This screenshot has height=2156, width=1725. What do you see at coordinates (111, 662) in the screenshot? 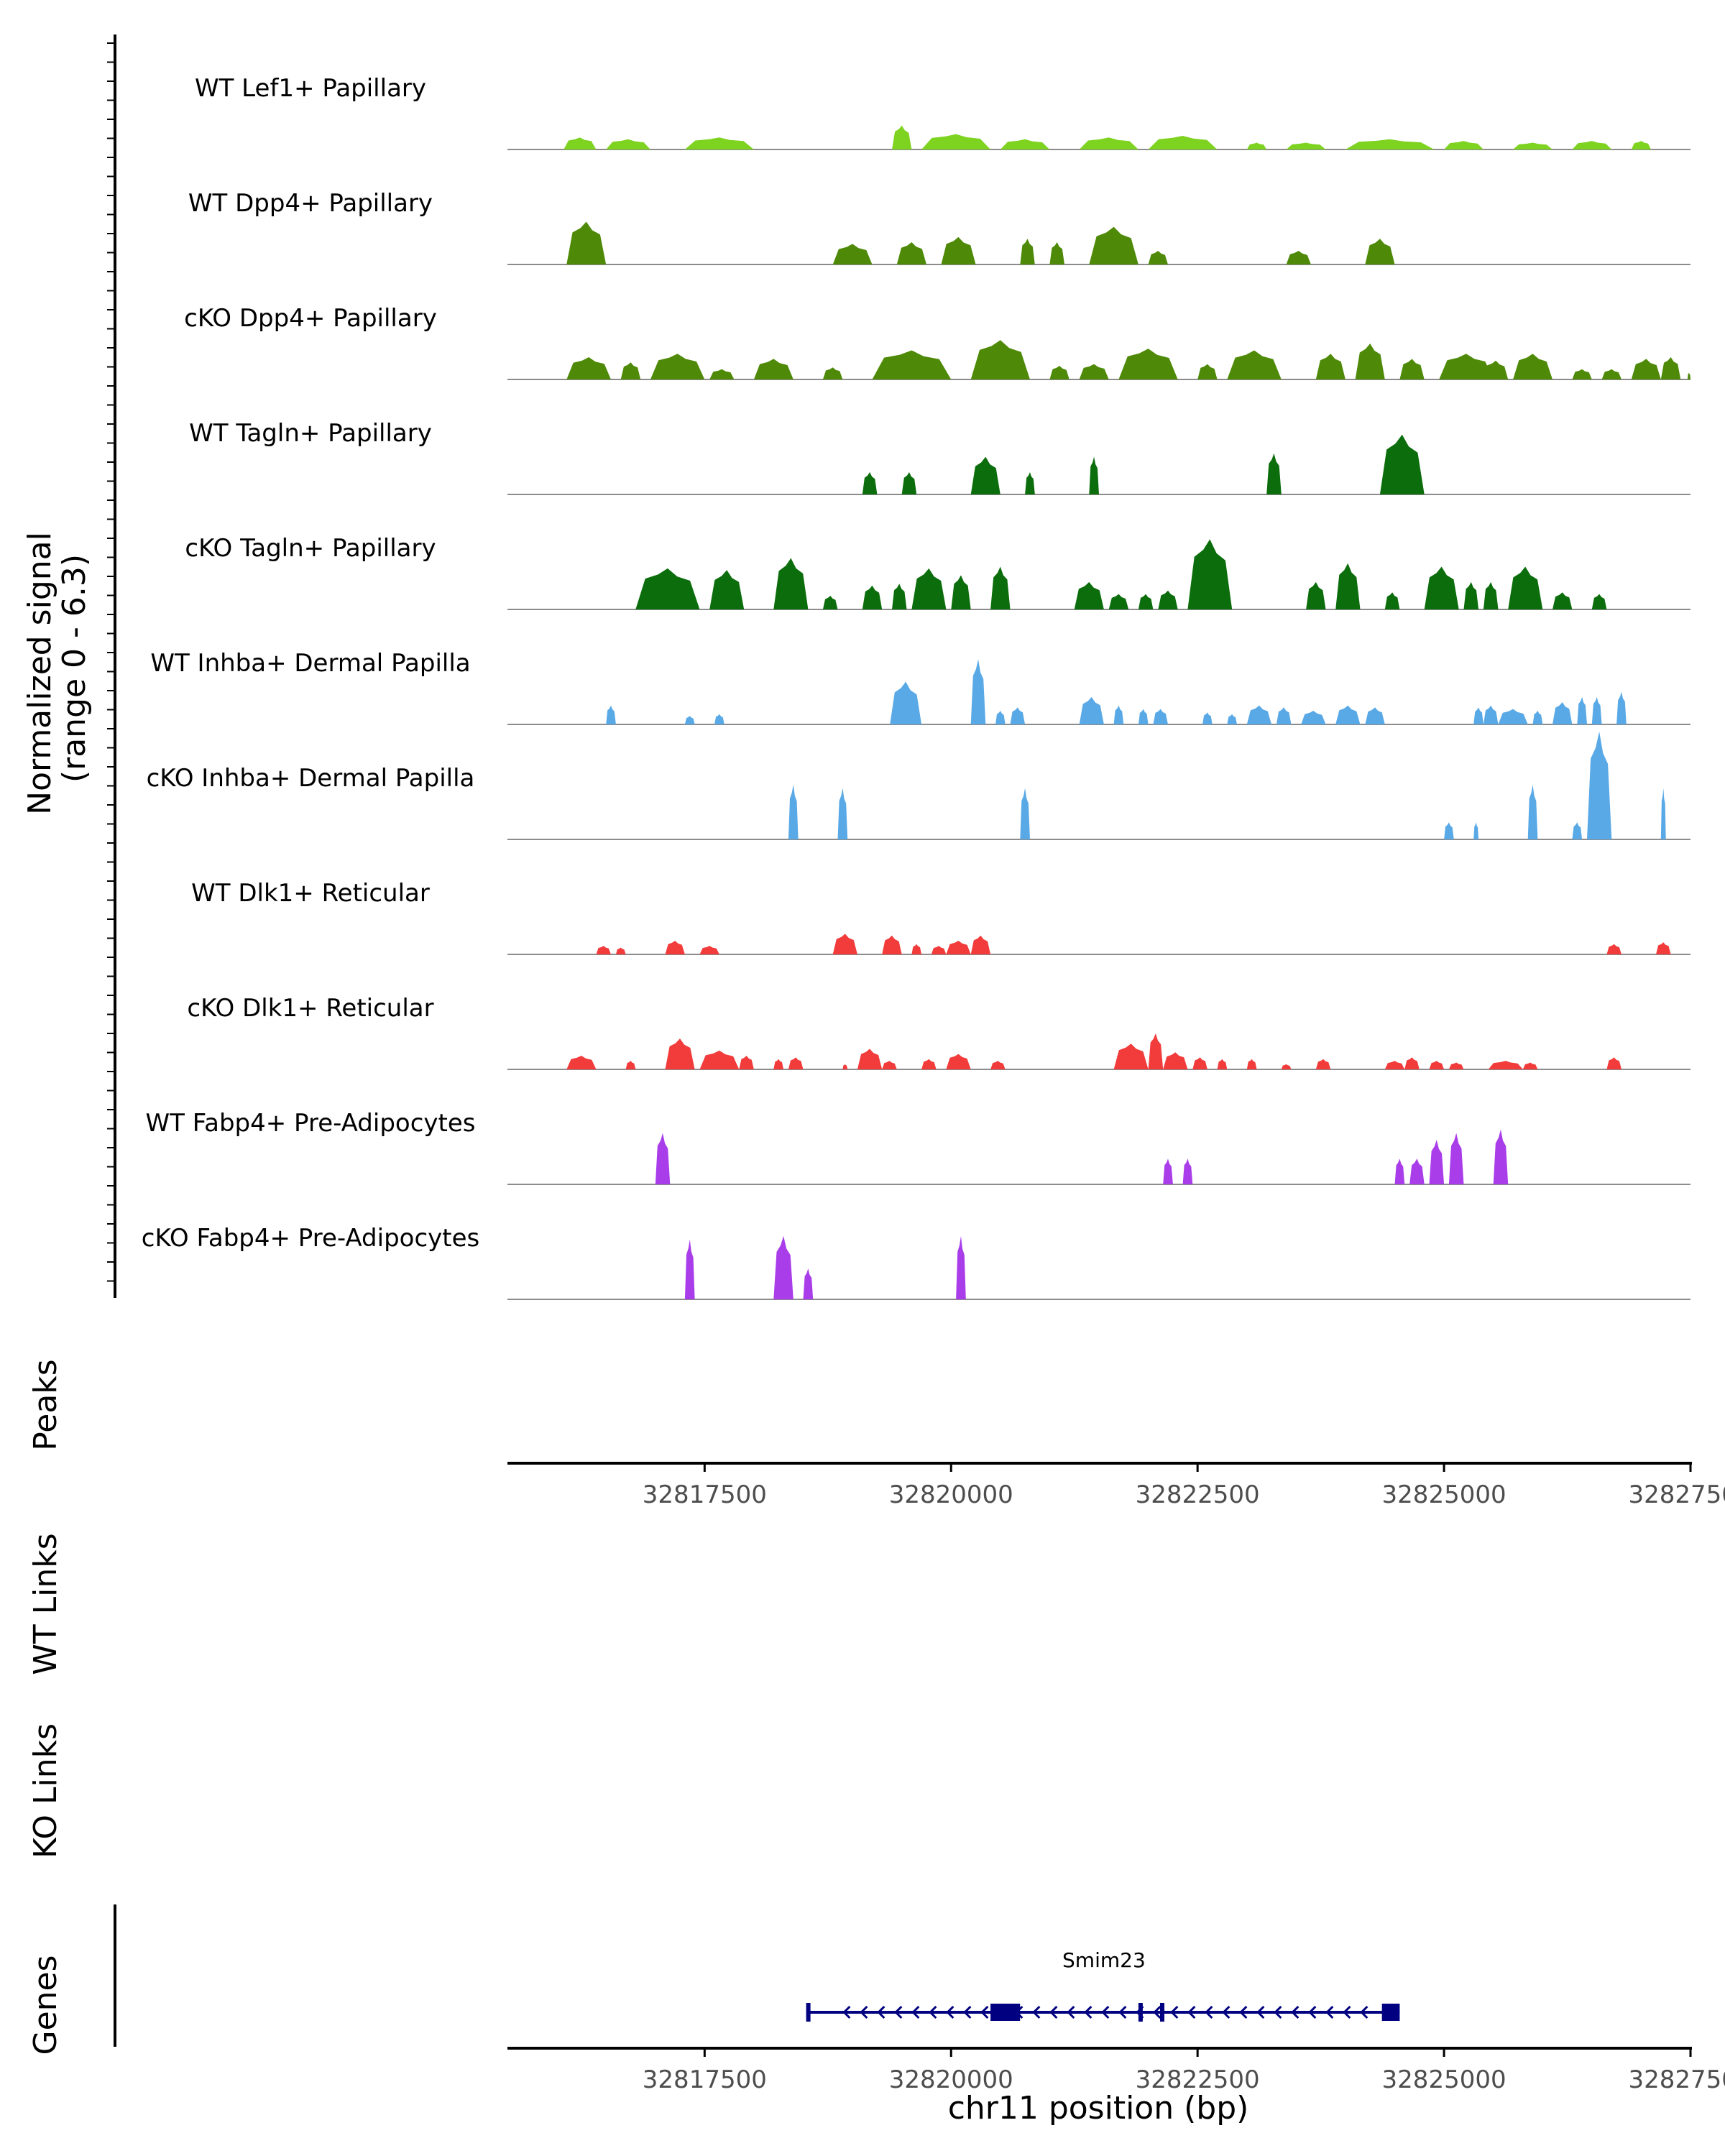
I see `coverage-y-axis-ticks` at bounding box center [111, 662].